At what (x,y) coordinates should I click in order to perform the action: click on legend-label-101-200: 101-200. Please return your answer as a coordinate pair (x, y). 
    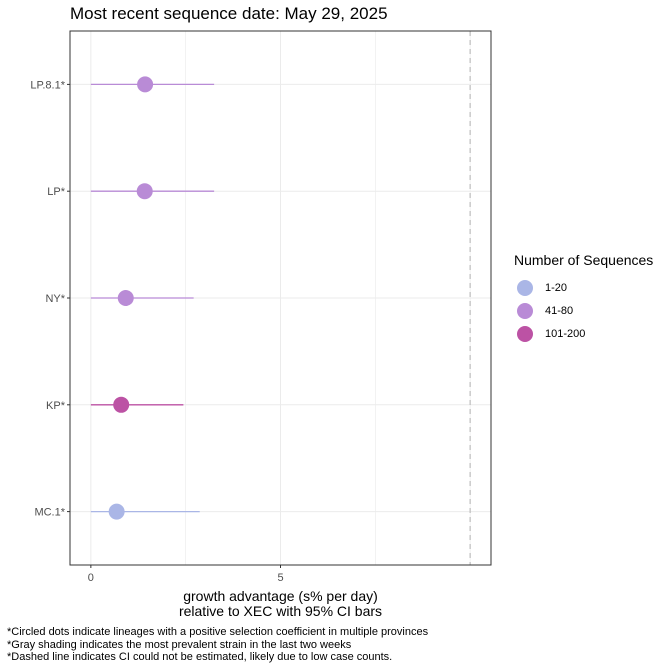
    Looking at the image, I should click on (565, 334).